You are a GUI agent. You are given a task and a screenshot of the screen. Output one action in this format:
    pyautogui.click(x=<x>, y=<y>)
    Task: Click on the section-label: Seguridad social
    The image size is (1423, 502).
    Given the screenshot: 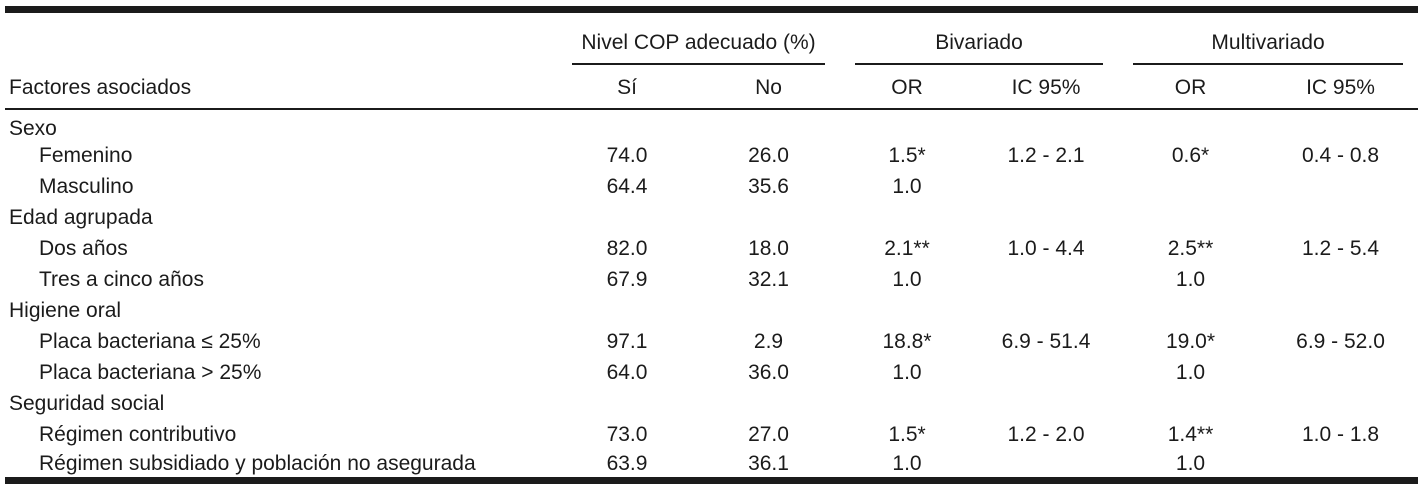 What is the action you would take?
    pyautogui.click(x=87, y=403)
    